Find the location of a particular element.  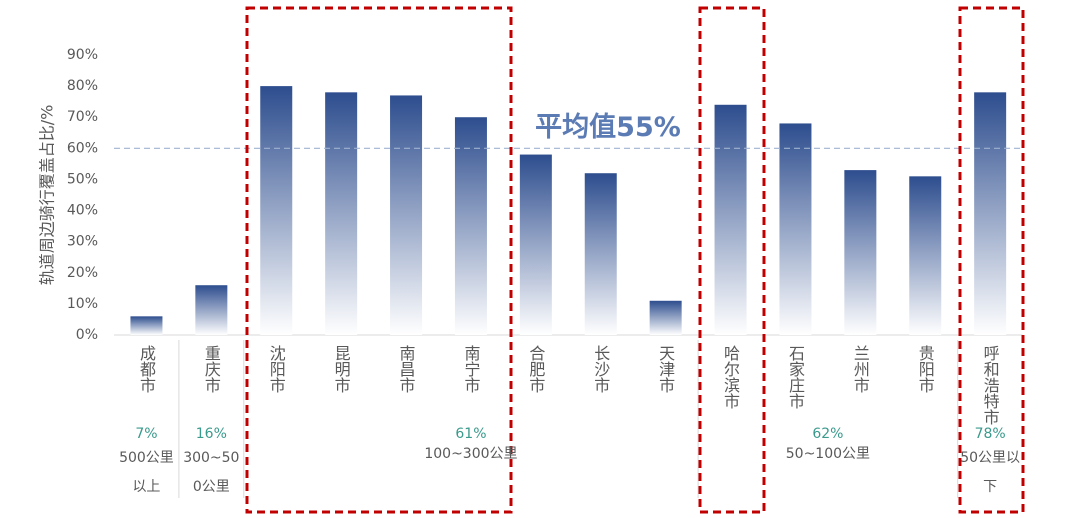

y-tick-label: 50% is located at coordinates (82, 179).